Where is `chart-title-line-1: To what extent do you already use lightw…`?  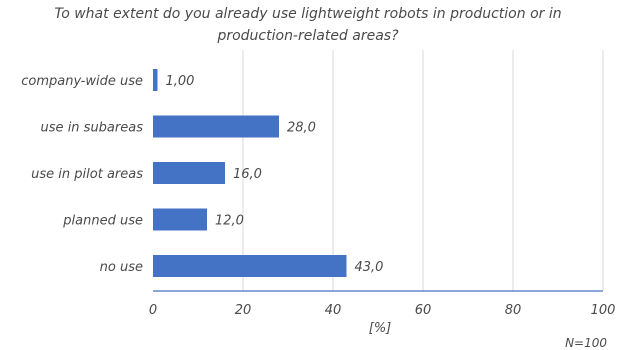 chart-title-line-1: To what extent do you already use lightw… is located at coordinates (307, 14).